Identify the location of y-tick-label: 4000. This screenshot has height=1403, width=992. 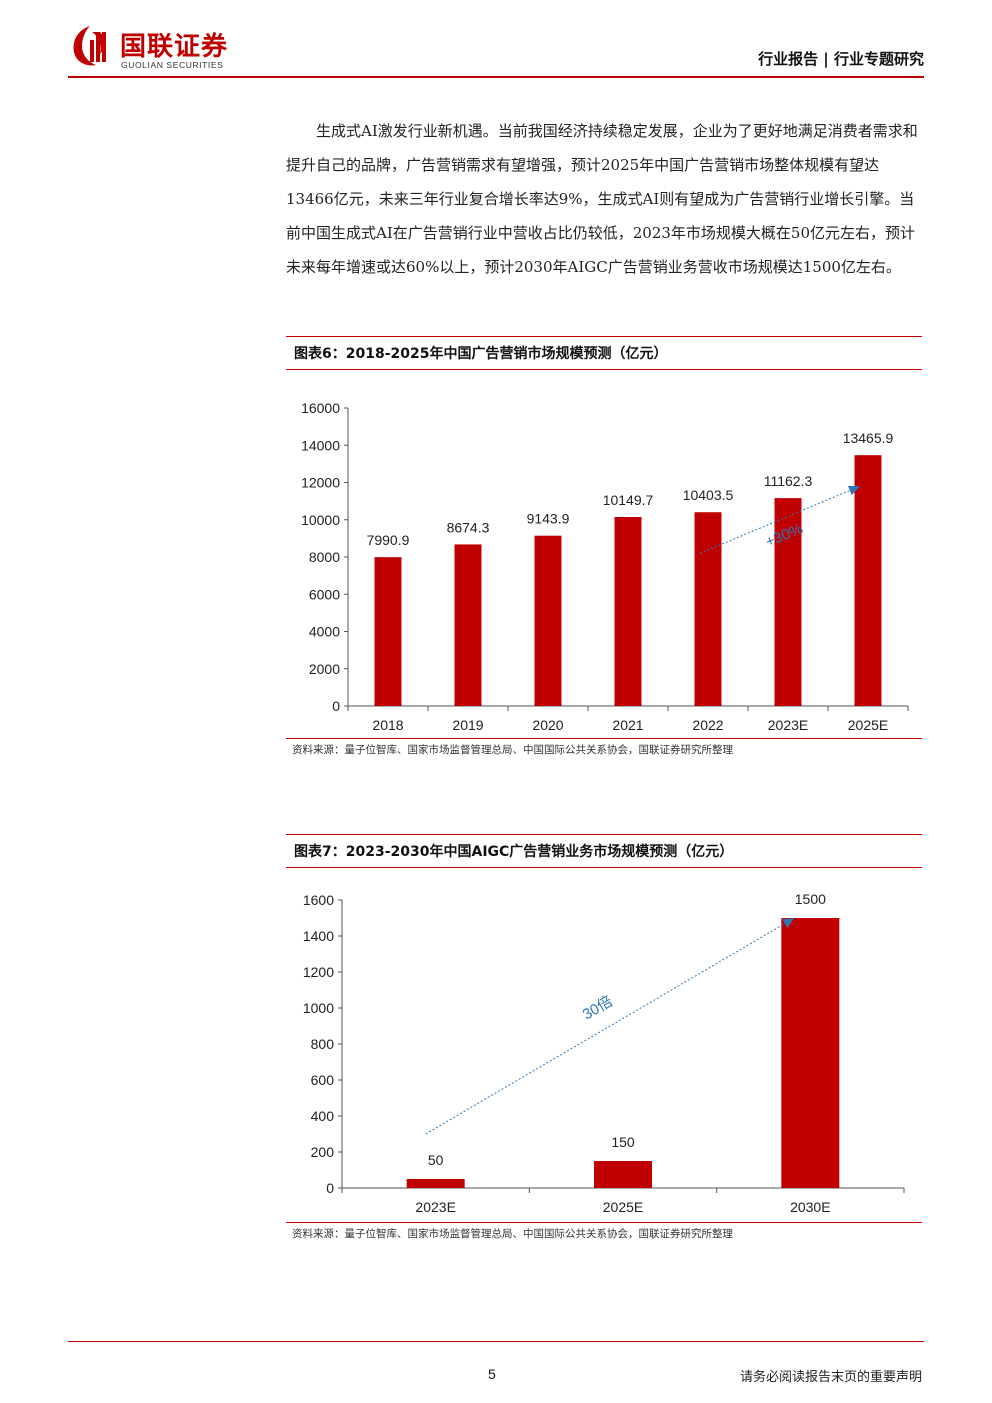
(324, 632).